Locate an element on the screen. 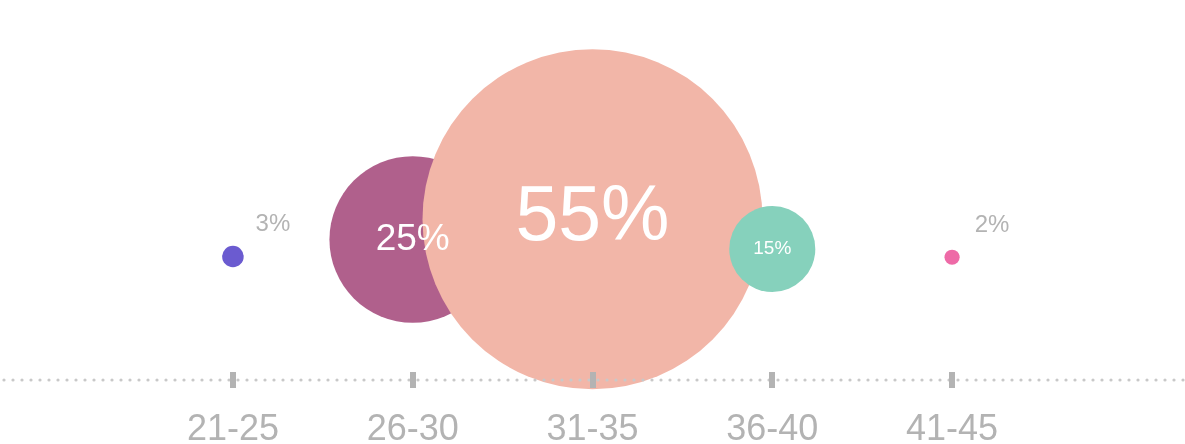  data-label: 15% is located at coordinates (772, 248).